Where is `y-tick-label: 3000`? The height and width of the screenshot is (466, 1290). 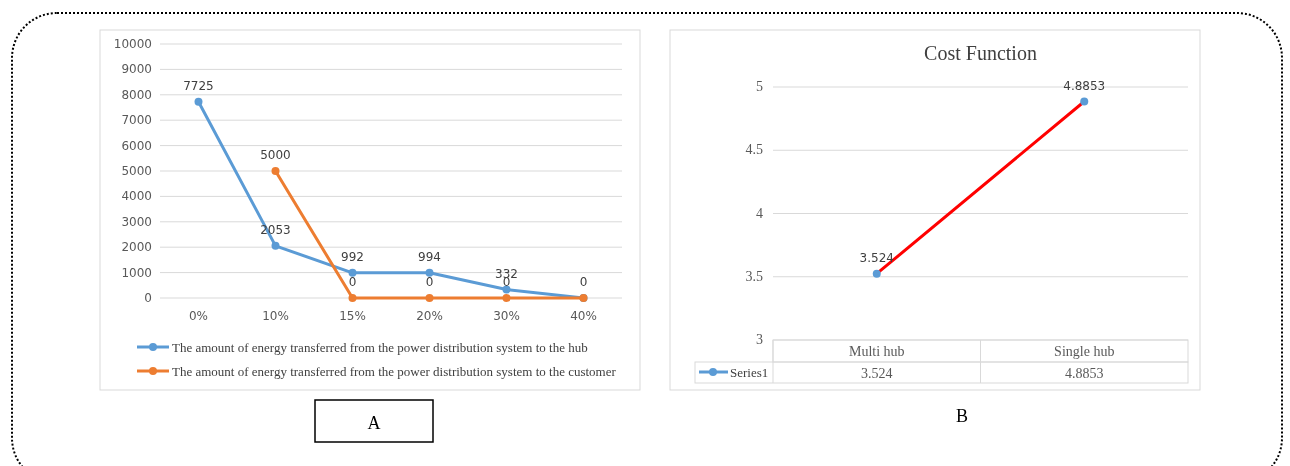 y-tick-label: 3000 is located at coordinates (136, 221).